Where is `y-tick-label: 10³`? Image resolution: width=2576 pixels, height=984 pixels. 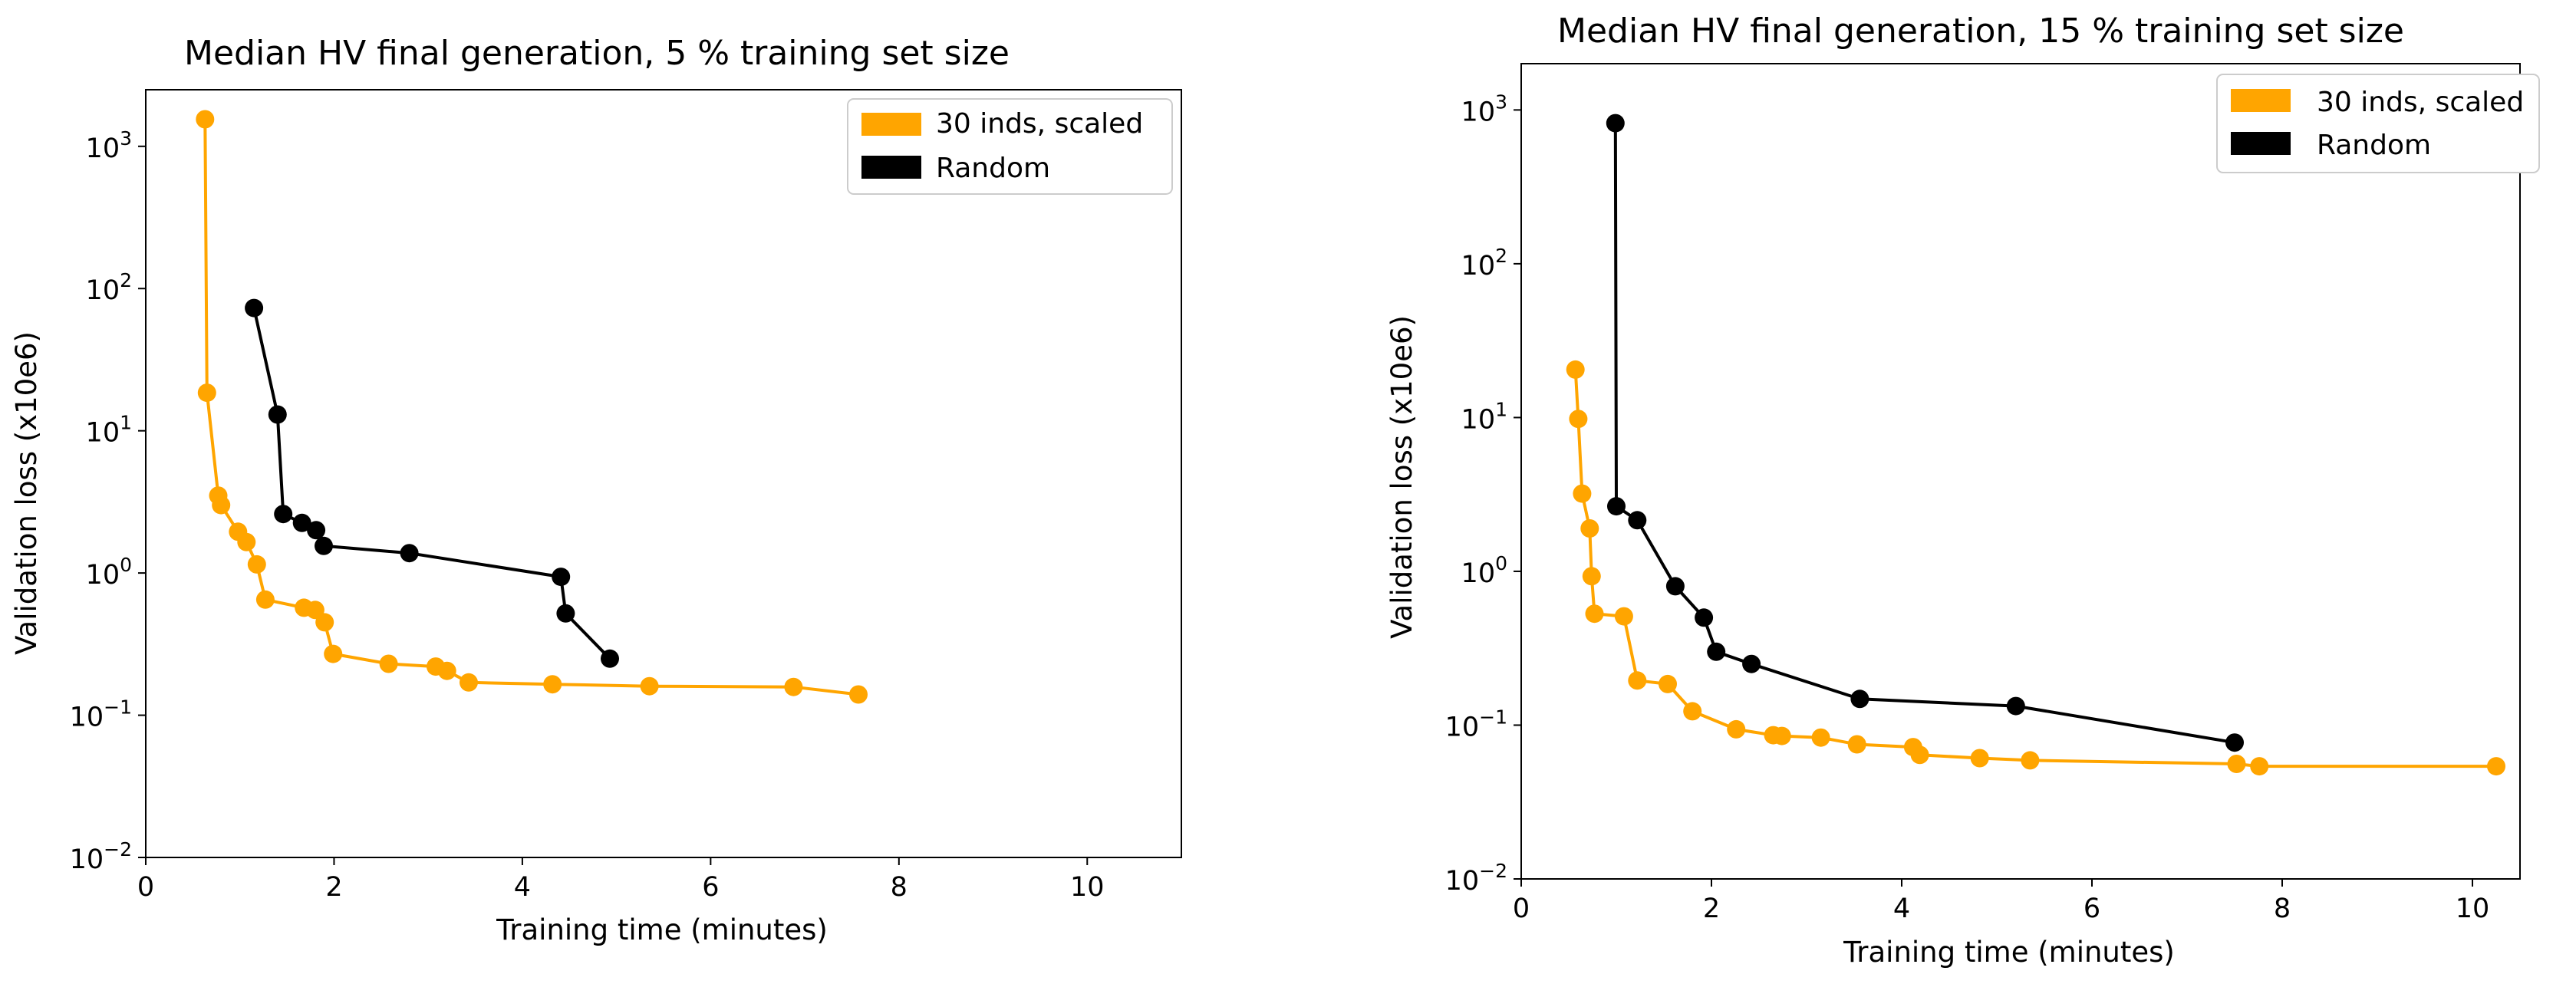 y-tick-label: 10³ is located at coordinates (1484, 109).